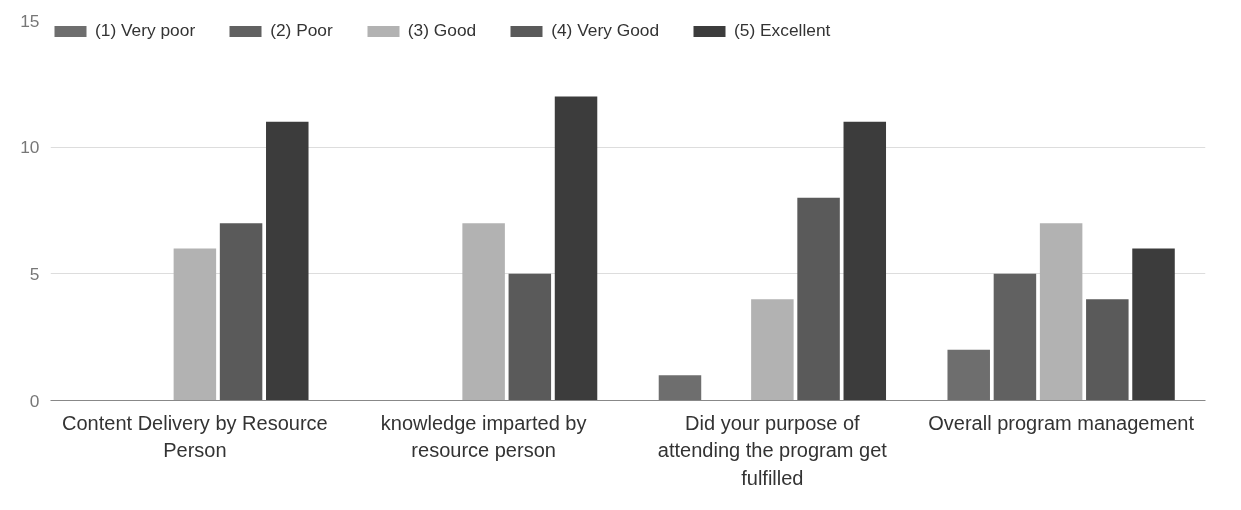 This screenshot has height=510, width=1241. What do you see at coordinates (605, 30) in the screenshot?
I see `legend-label: (4) Very Good` at bounding box center [605, 30].